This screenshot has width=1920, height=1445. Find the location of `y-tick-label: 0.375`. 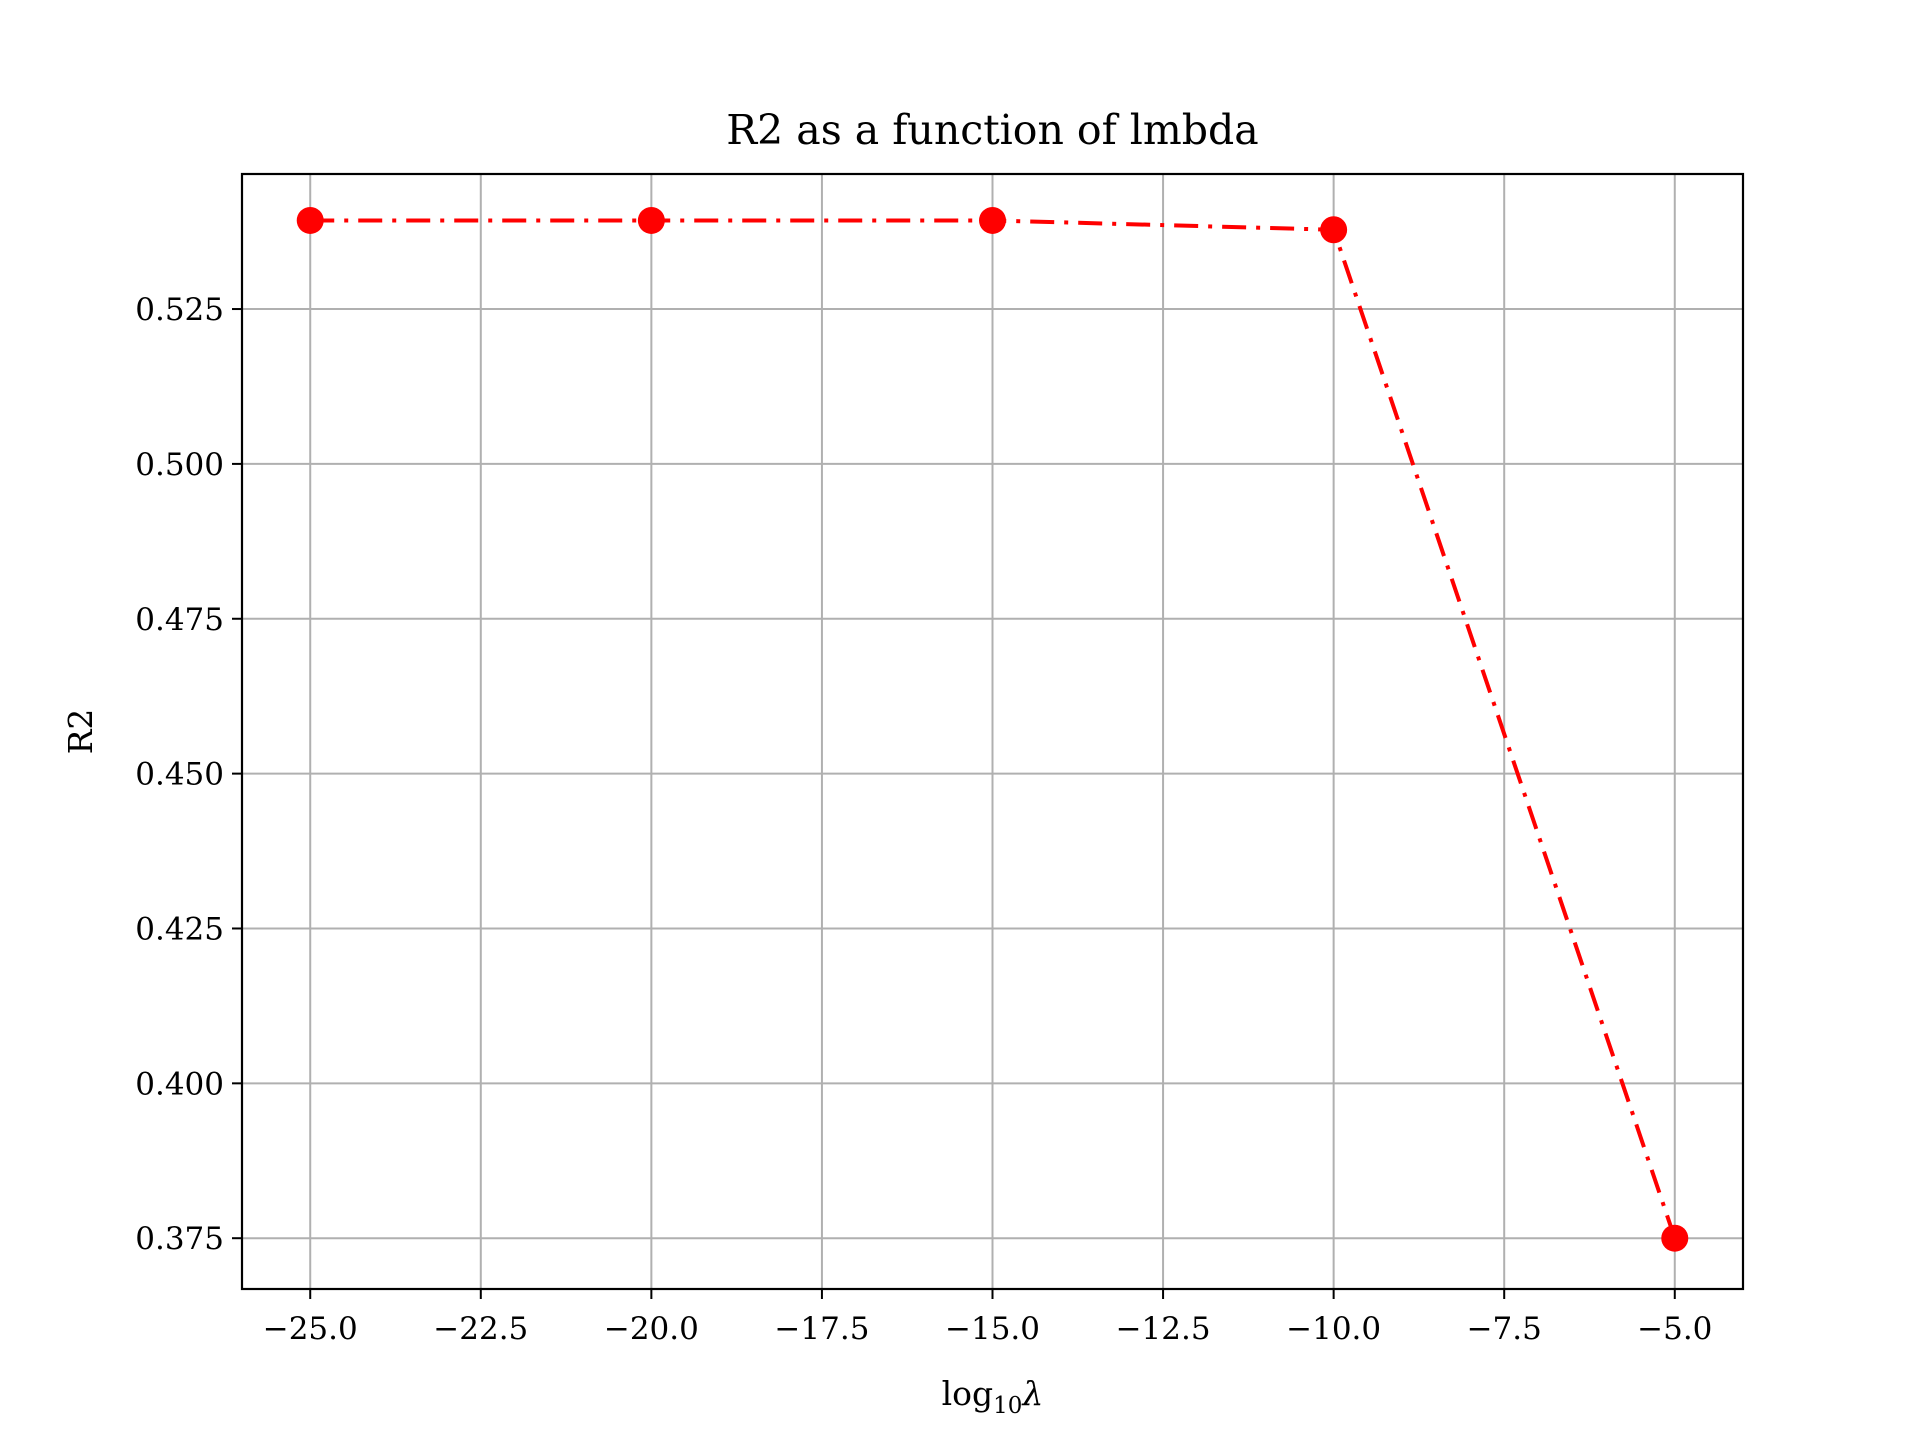

y-tick-label: 0.375 is located at coordinates (179, 1239).